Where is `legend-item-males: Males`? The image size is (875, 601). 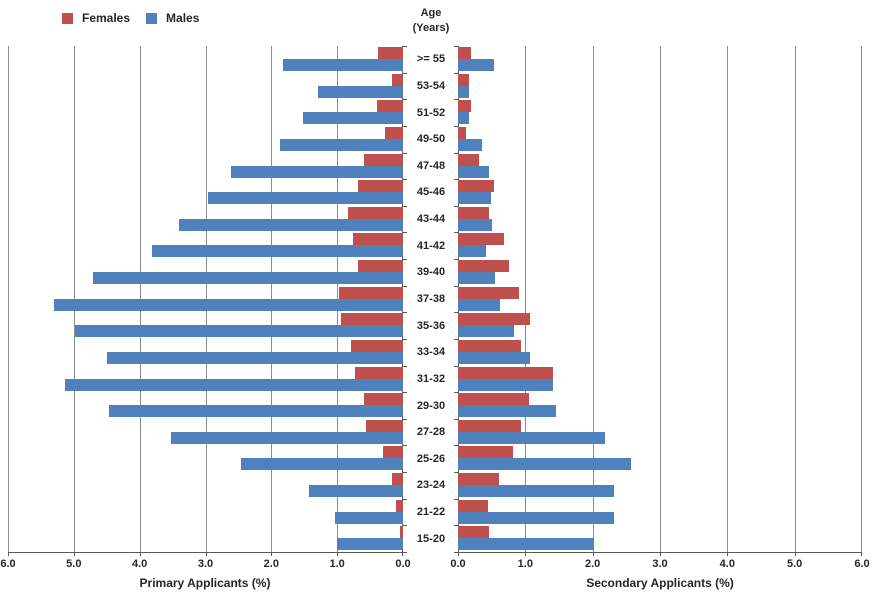
legend-item-males: Males is located at coordinates (172, 18).